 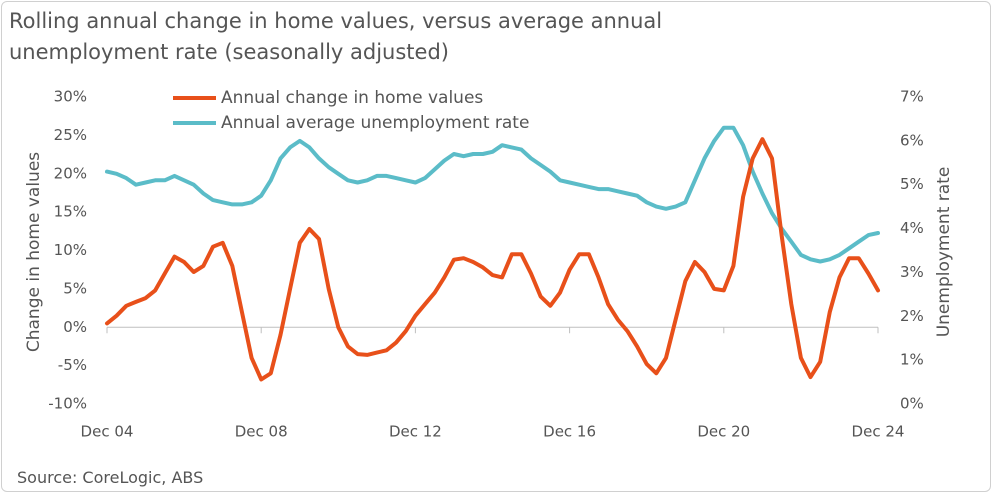 I want to click on y-tick-label: -5%, so click(x=72, y=365).